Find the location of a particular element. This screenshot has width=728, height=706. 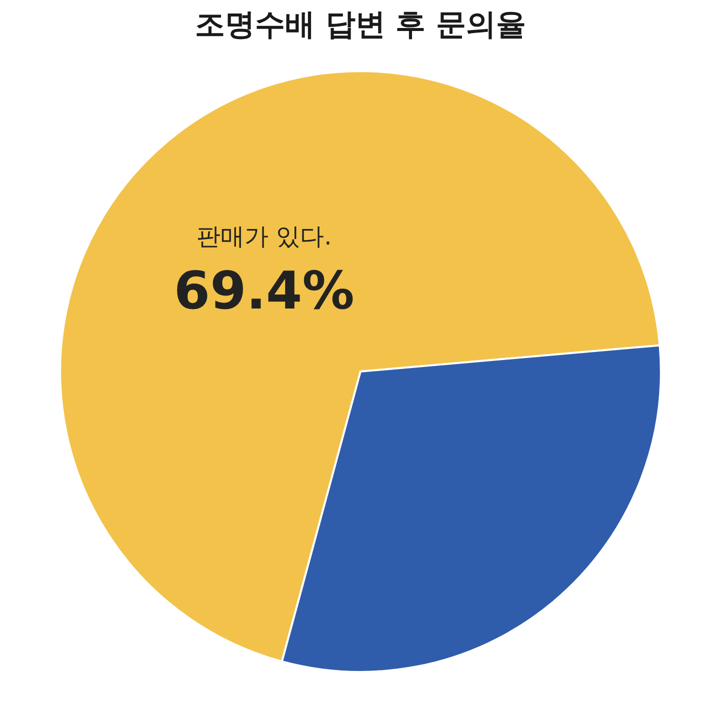

chart-title: 조명수배 답변 후 문의율 is located at coordinates (360, 25).